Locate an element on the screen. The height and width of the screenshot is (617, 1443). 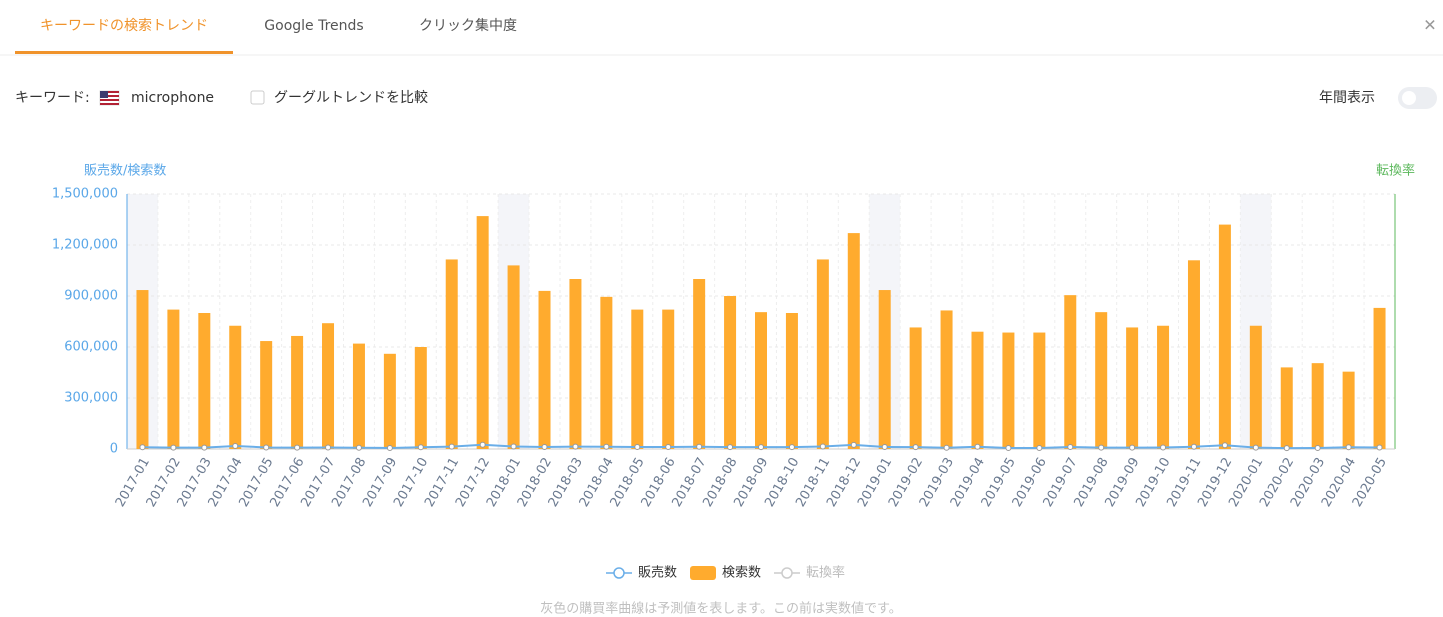
y-tick-label: 300,000 is located at coordinates (91, 398).